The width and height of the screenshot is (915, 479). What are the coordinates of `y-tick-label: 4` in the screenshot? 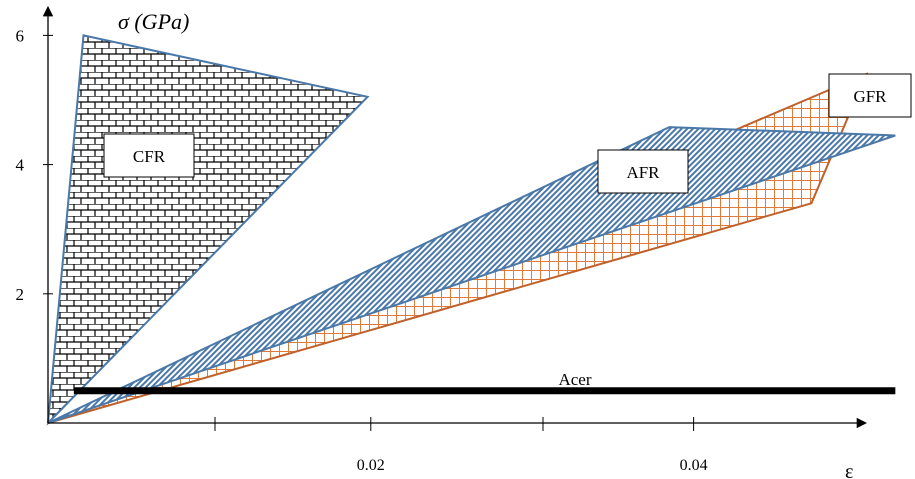 It's located at (20, 165).